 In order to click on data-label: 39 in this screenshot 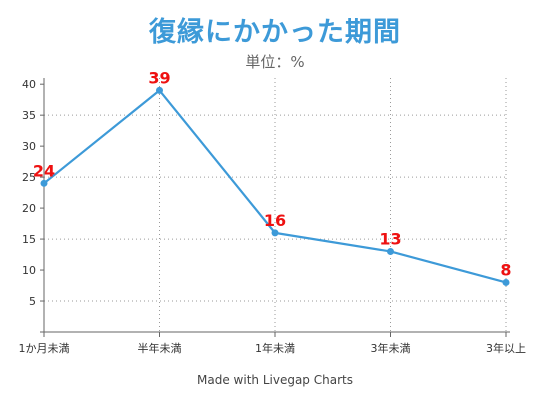, I will do `click(159, 77)`.